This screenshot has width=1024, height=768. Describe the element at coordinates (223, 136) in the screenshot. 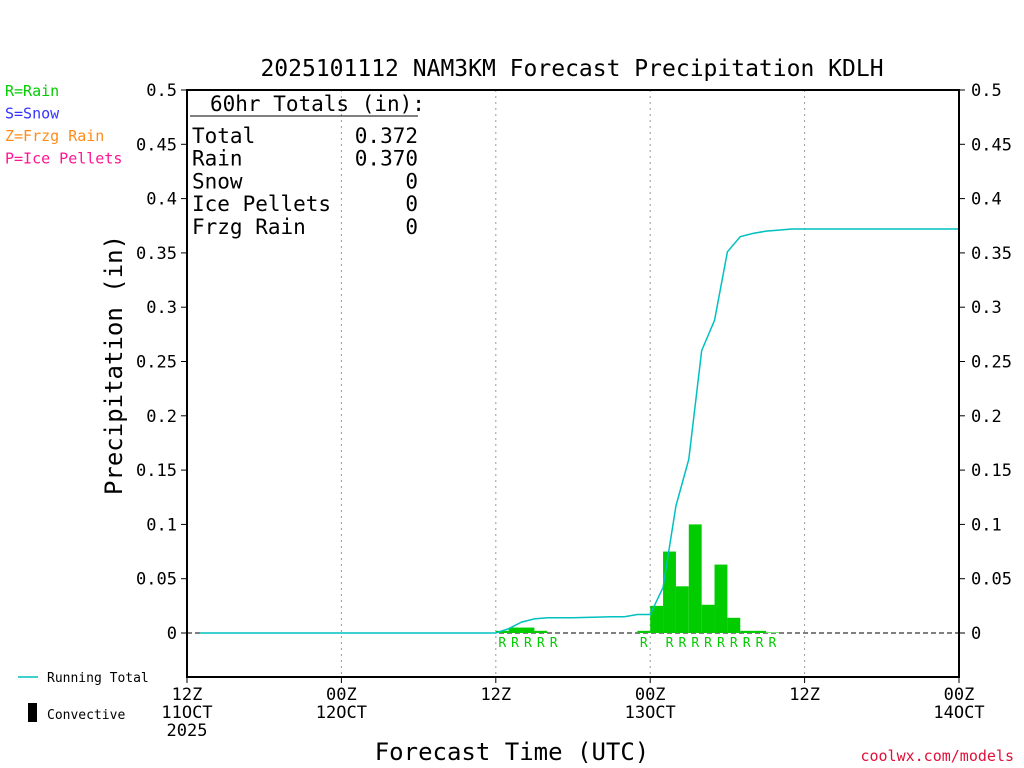

I see `totals-label: Total` at that location.